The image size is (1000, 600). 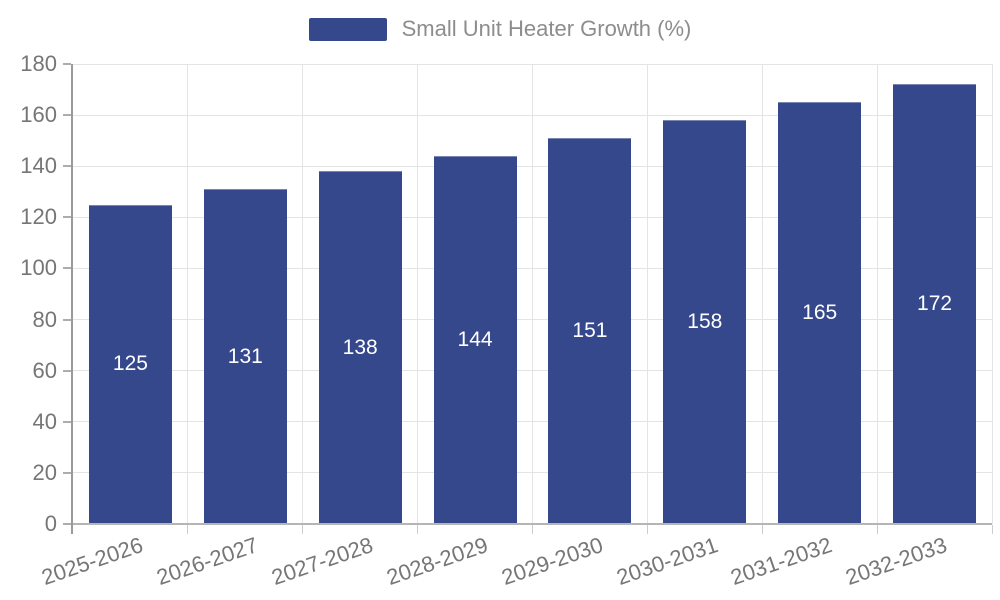 What do you see at coordinates (92, 561) in the screenshot?
I see `x-tick-label: 2025-2026` at bounding box center [92, 561].